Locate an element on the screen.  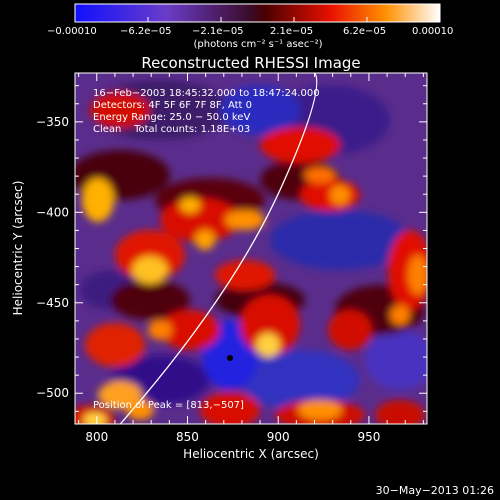
info-energy-range: Energy Range: 25.0 − 50.0 keV is located at coordinates (171, 117).